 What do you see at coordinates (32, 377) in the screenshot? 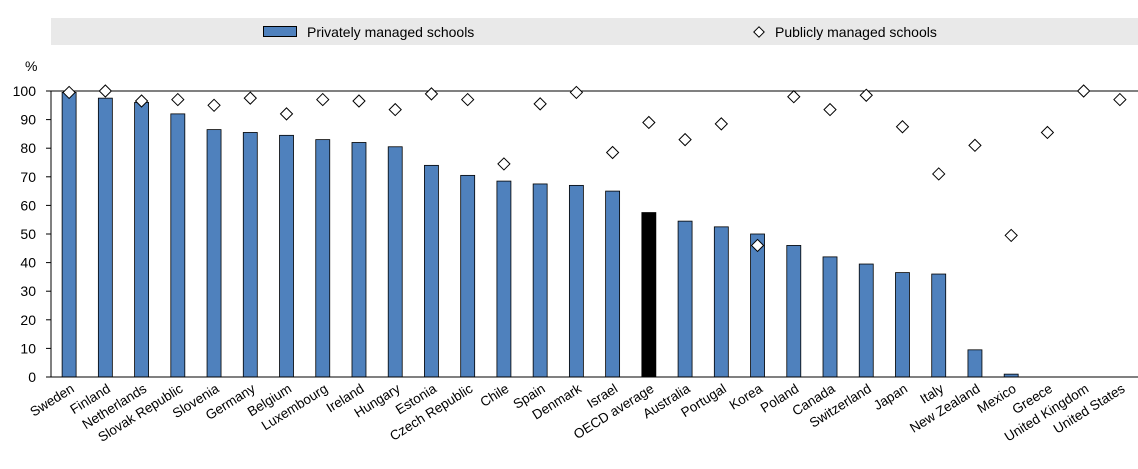
I see `y-tick-label: 0` at bounding box center [32, 377].